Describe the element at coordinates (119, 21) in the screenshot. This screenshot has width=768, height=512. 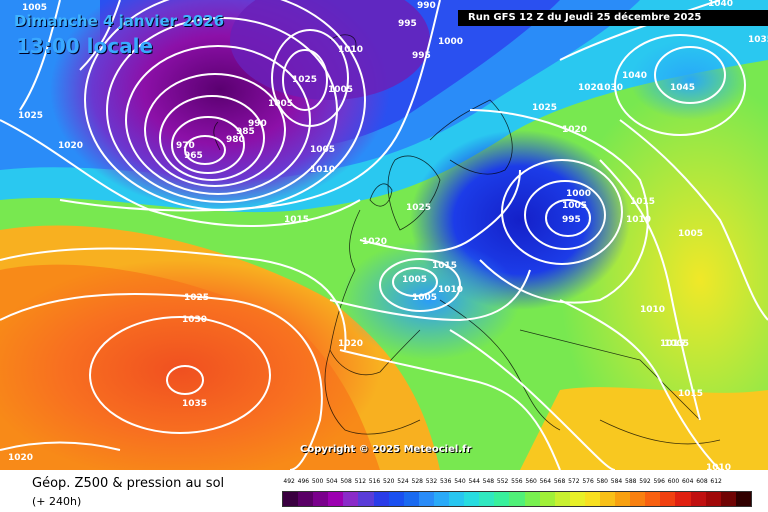
I see `forecast-date: Dimanche 4 janvier 2026` at that location.